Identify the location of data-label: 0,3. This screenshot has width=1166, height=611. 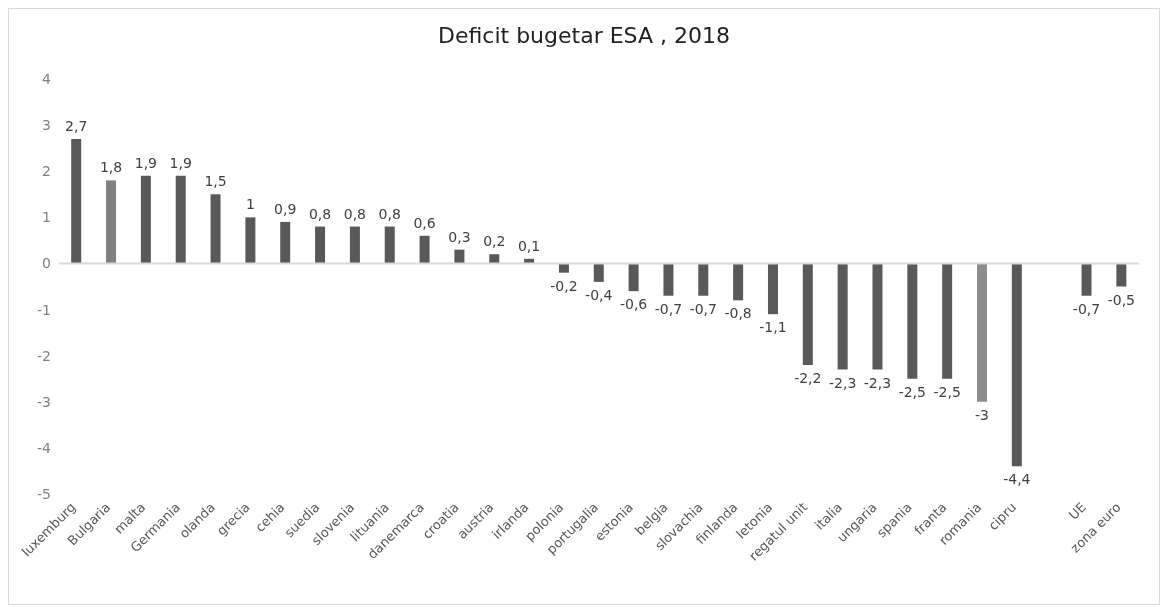
(459, 236).